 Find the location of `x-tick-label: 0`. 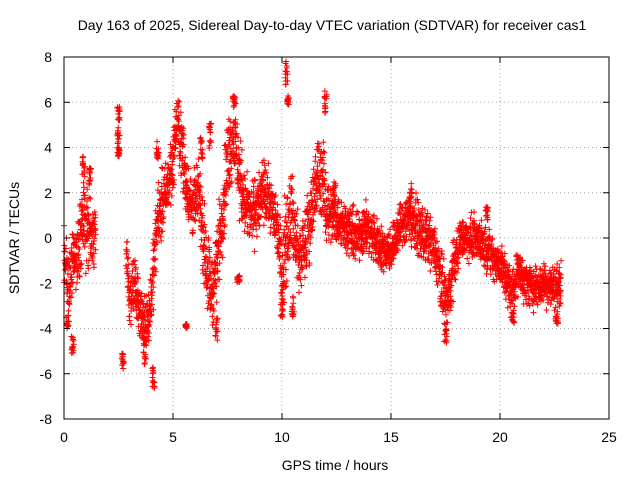

x-tick-label: 0 is located at coordinates (64, 437).